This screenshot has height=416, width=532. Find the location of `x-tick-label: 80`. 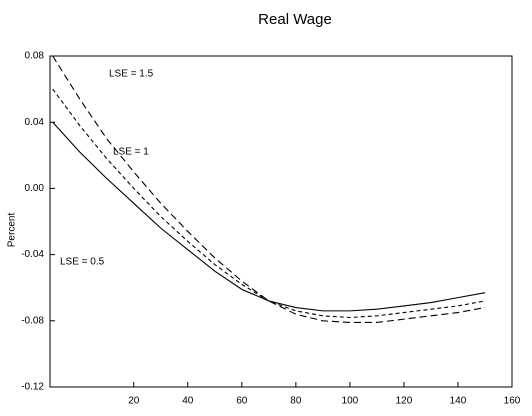

x-tick-label: 80 is located at coordinates (296, 401).